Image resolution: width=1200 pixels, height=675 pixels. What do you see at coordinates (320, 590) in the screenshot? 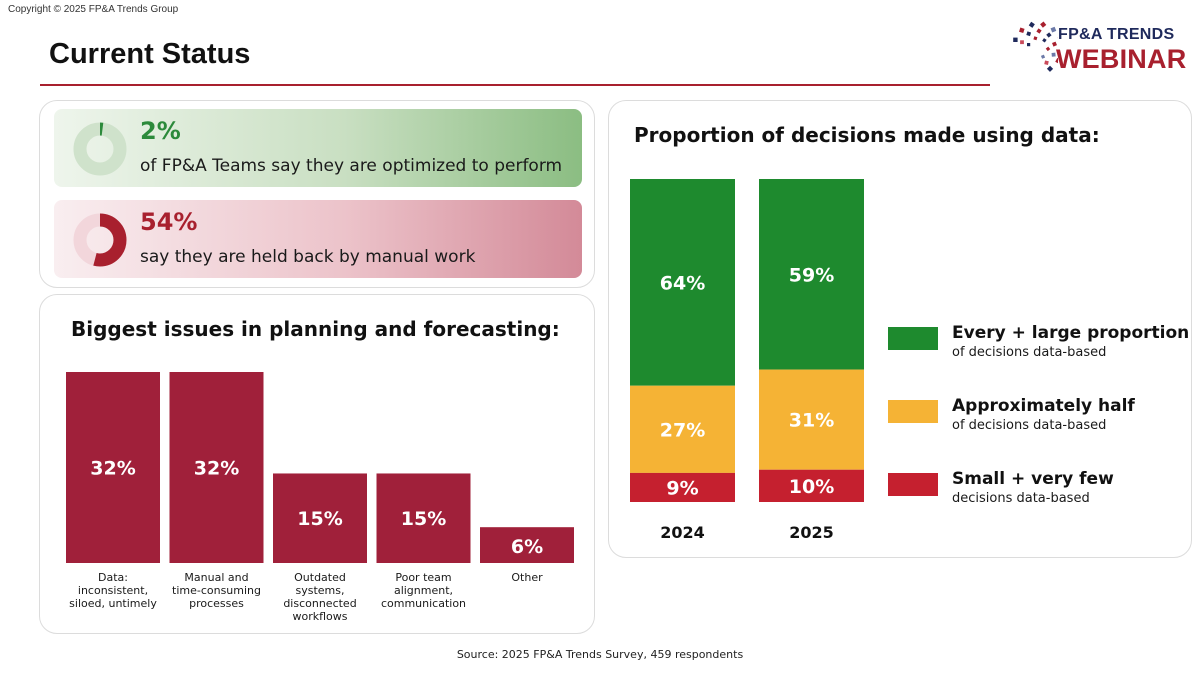
I see `issues-category-line: systems,` at bounding box center [320, 590].